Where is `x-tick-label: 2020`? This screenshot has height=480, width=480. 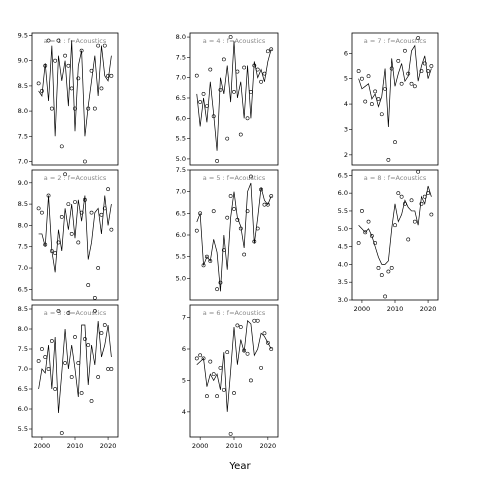 x-tick-label: 2020 is located at coordinates (108, 446).